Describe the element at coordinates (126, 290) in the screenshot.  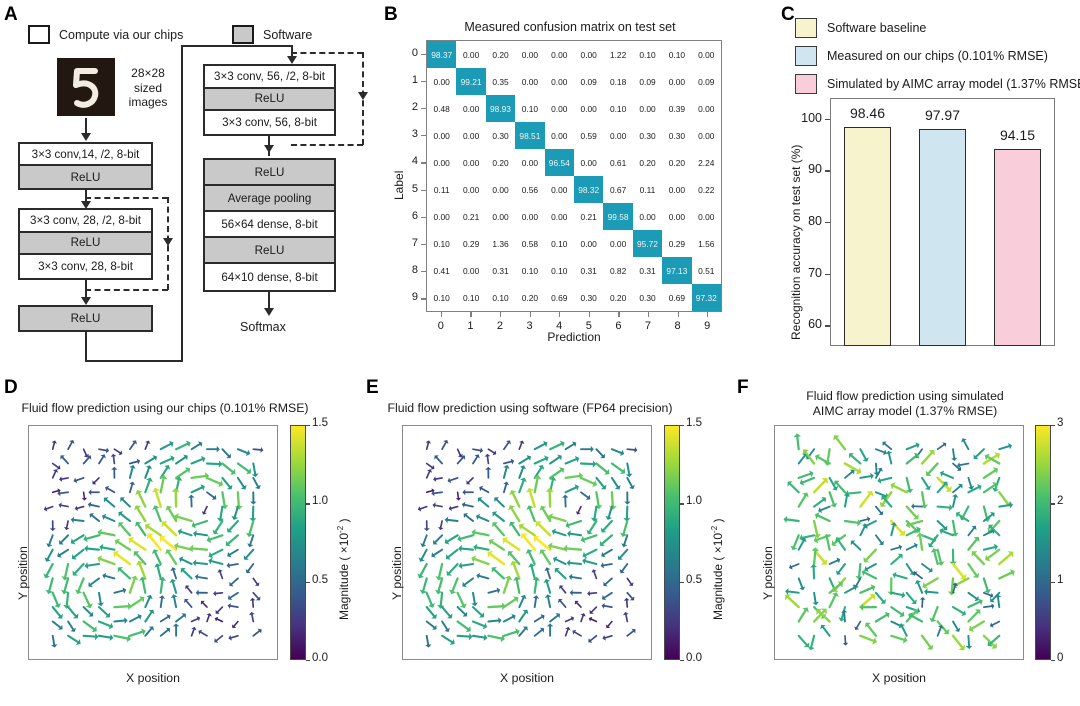
I see `skip-dash-bottom-left` at that location.